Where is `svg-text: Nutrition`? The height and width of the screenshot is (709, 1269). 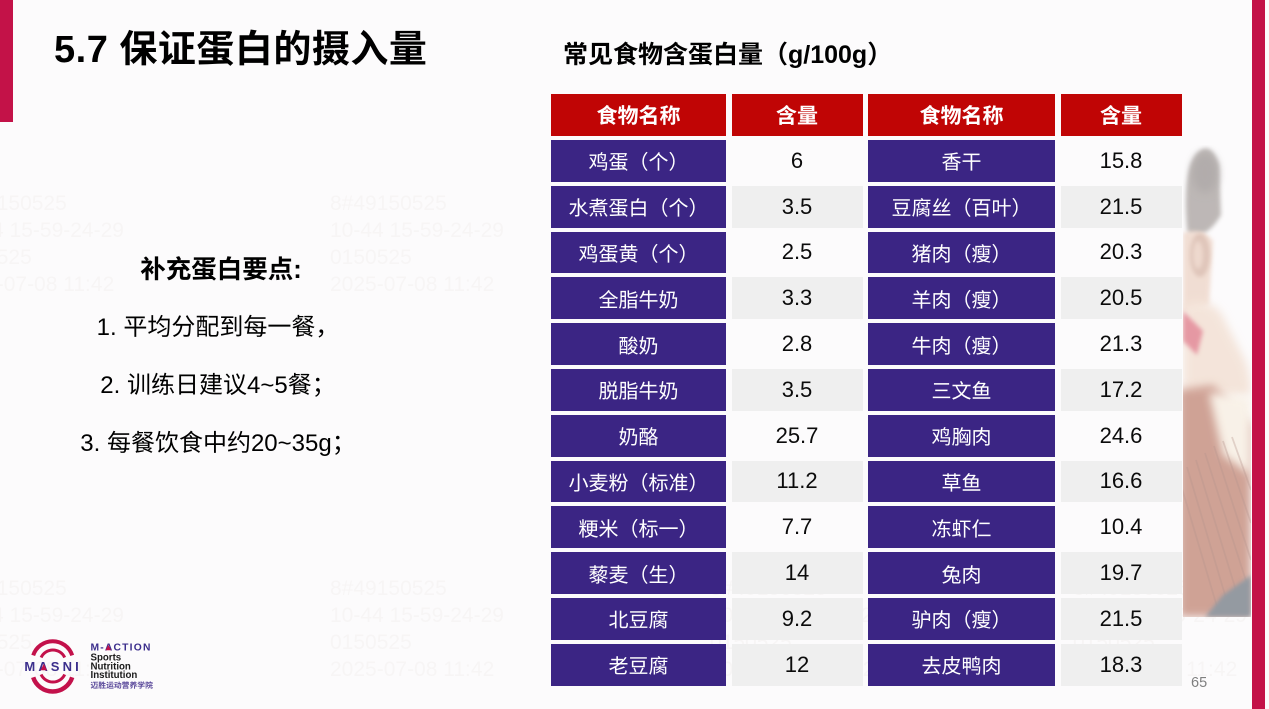 svg-text: Nutrition is located at coordinates (111, 666).